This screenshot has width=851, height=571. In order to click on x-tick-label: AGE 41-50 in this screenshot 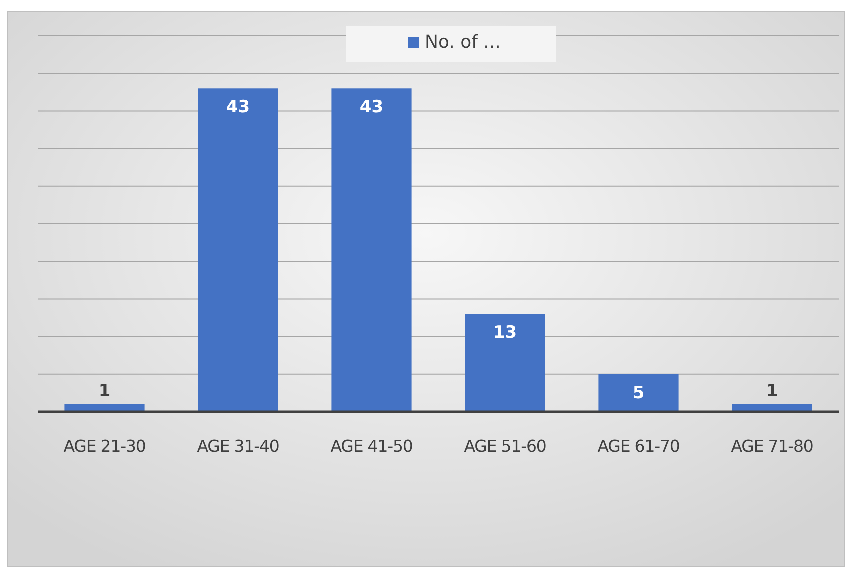, I will do `click(371, 446)`.